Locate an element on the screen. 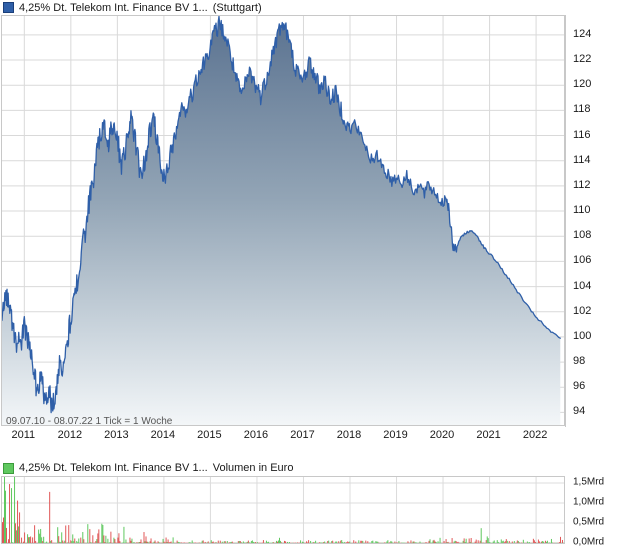 Image resolution: width=620 pixels, height=548 pixels. x-axis-tick: 2016 is located at coordinates (256, 435).